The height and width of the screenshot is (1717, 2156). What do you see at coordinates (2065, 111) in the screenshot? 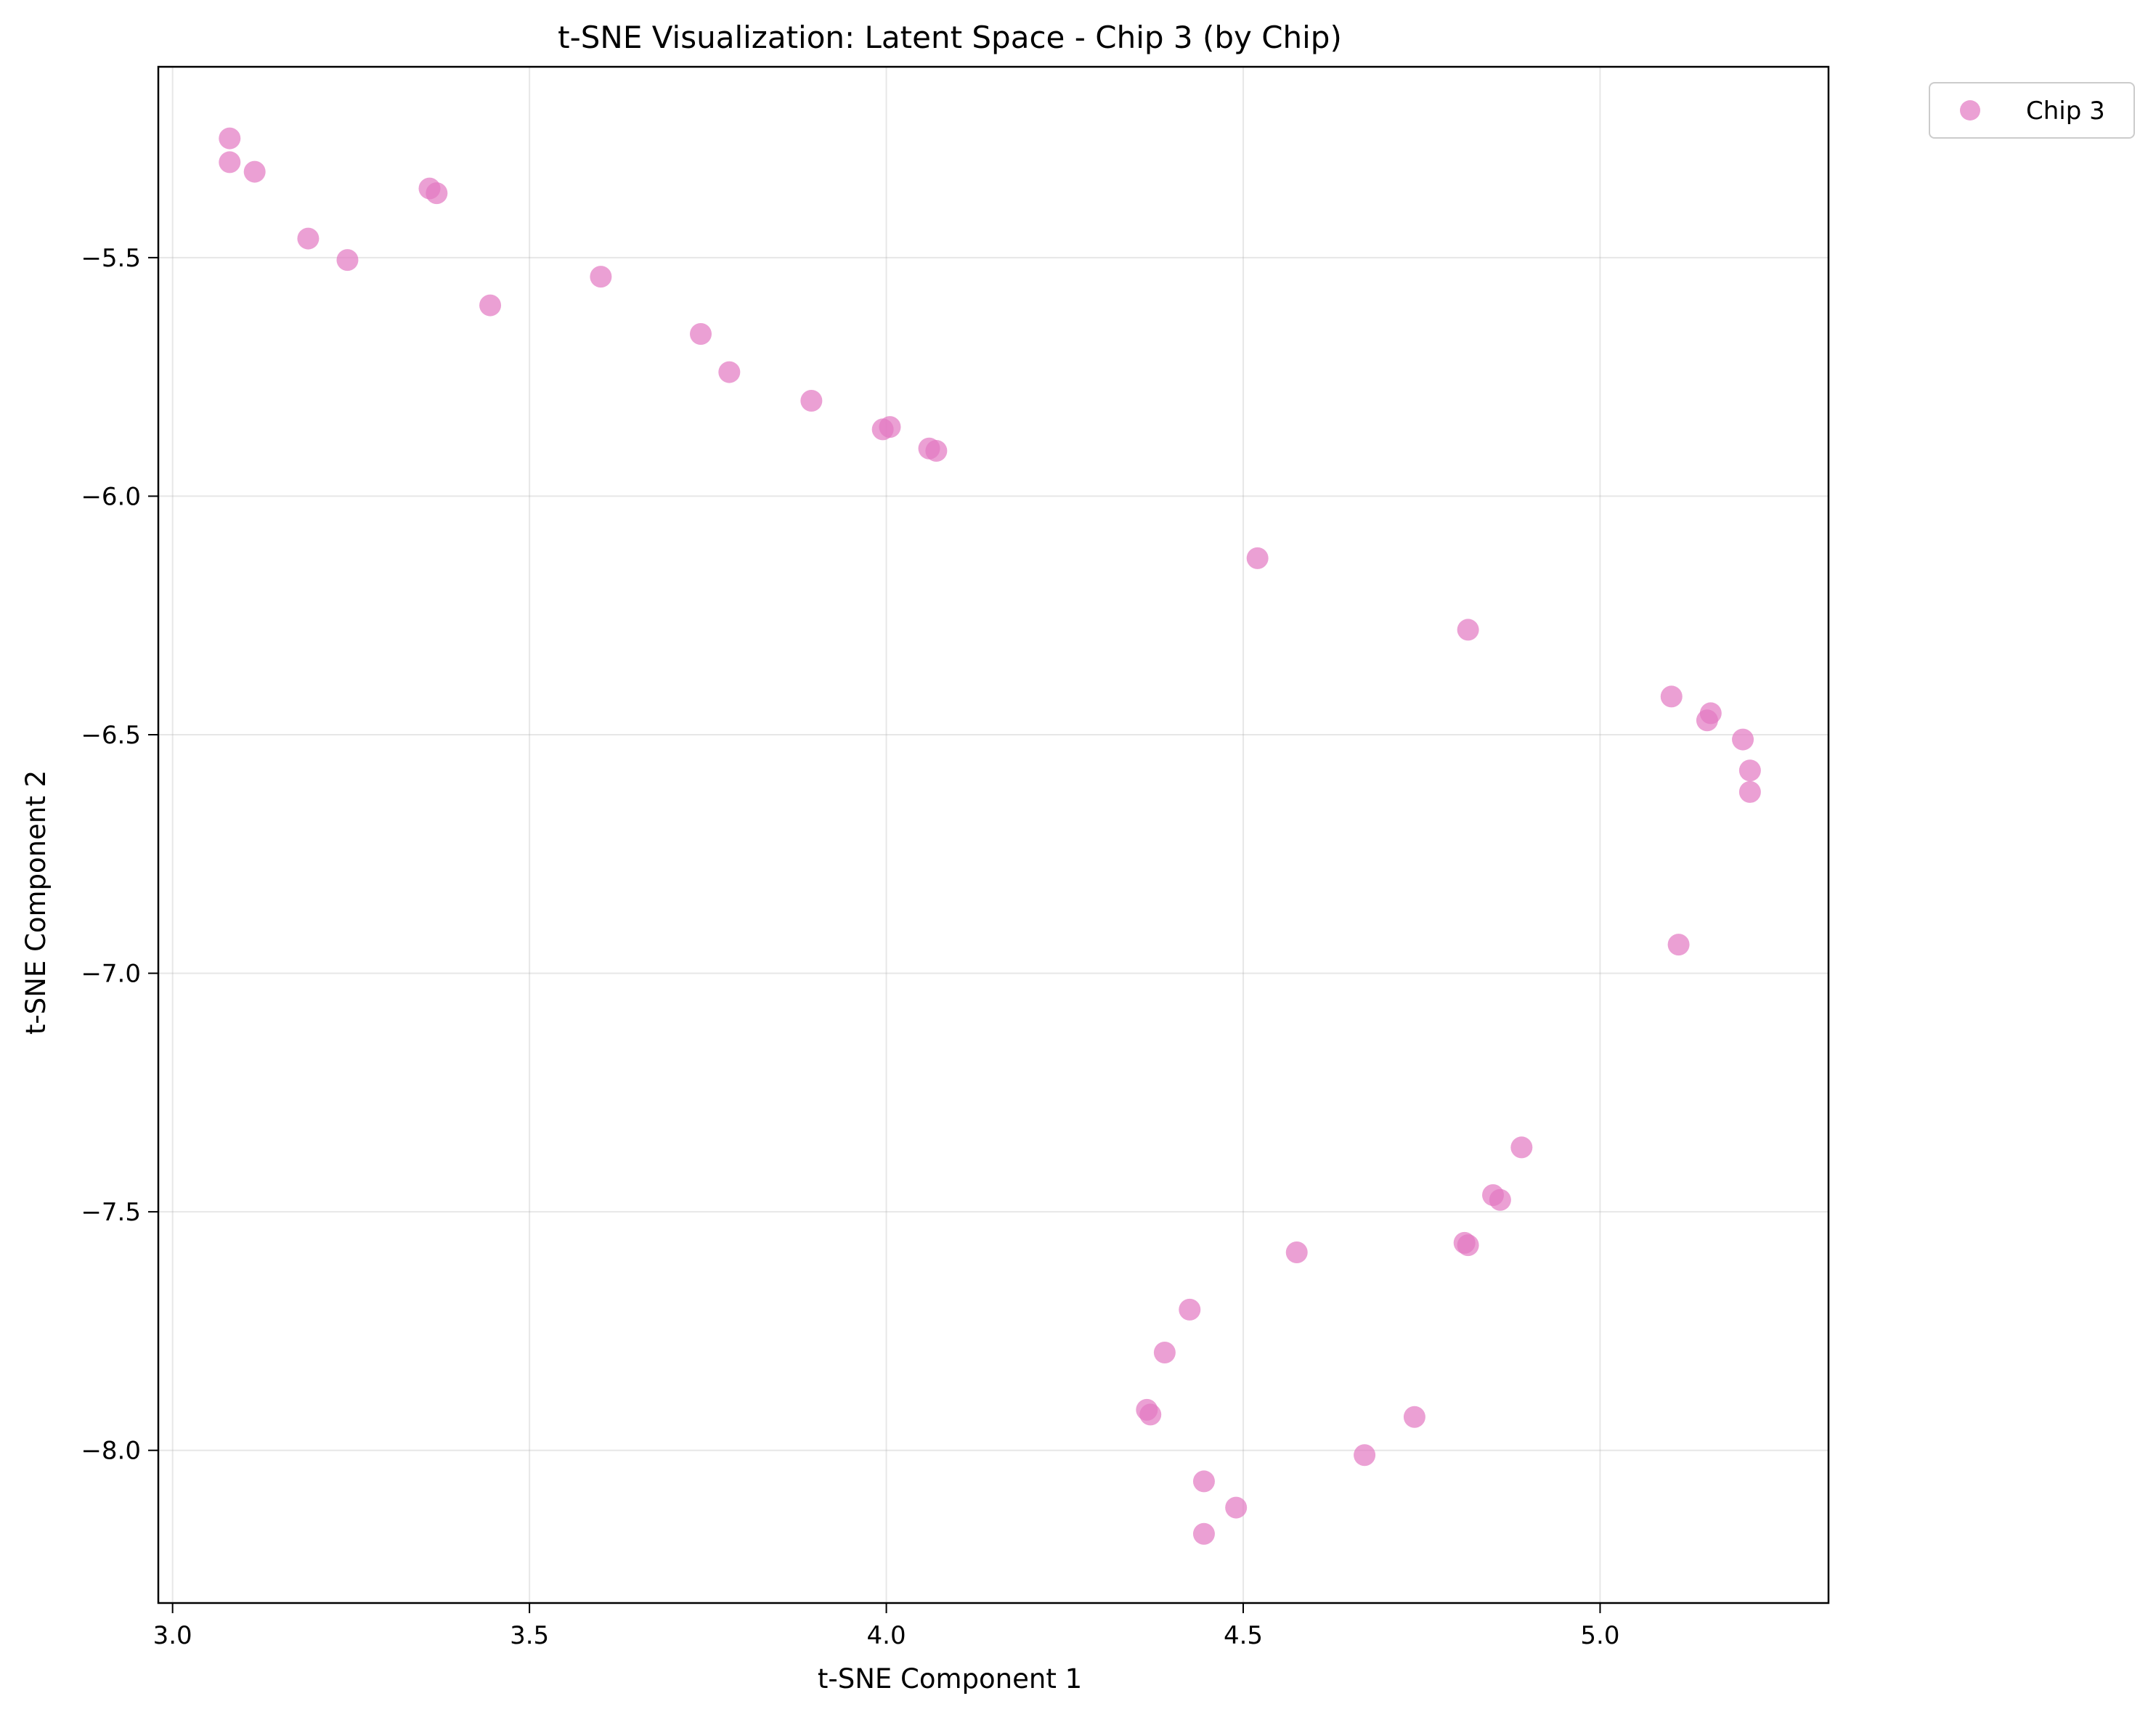
I see `legend-label: Chip 3` at bounding box center [2065, 111].